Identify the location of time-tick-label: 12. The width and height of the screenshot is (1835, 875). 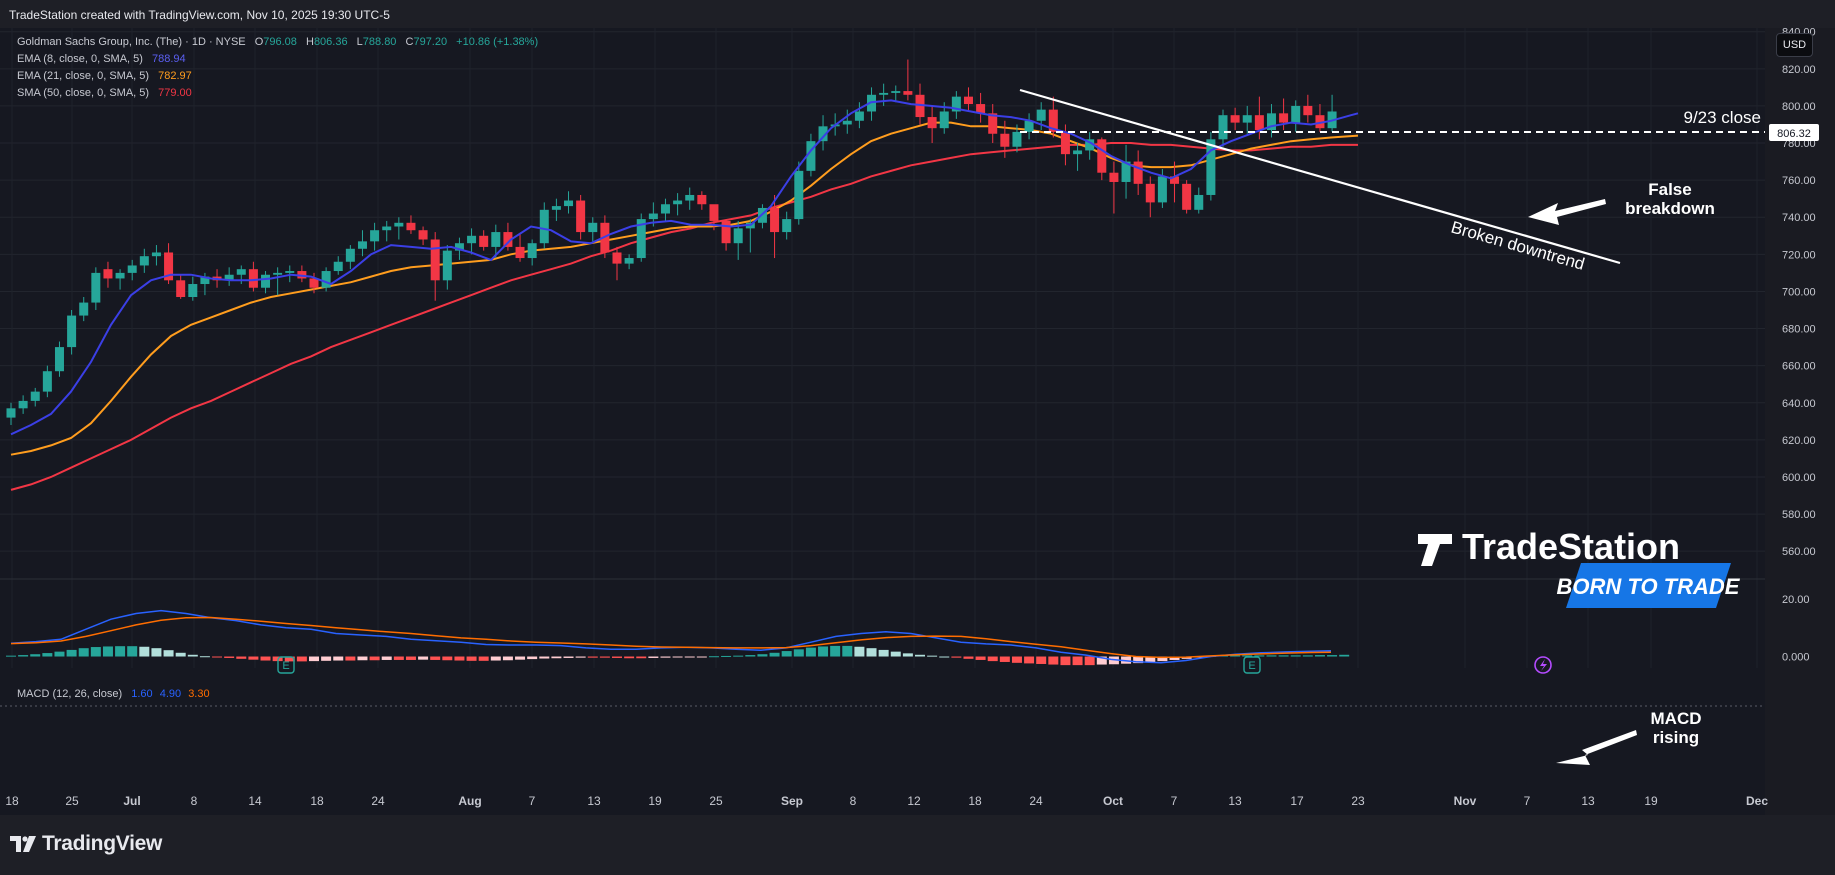
(914, 801).